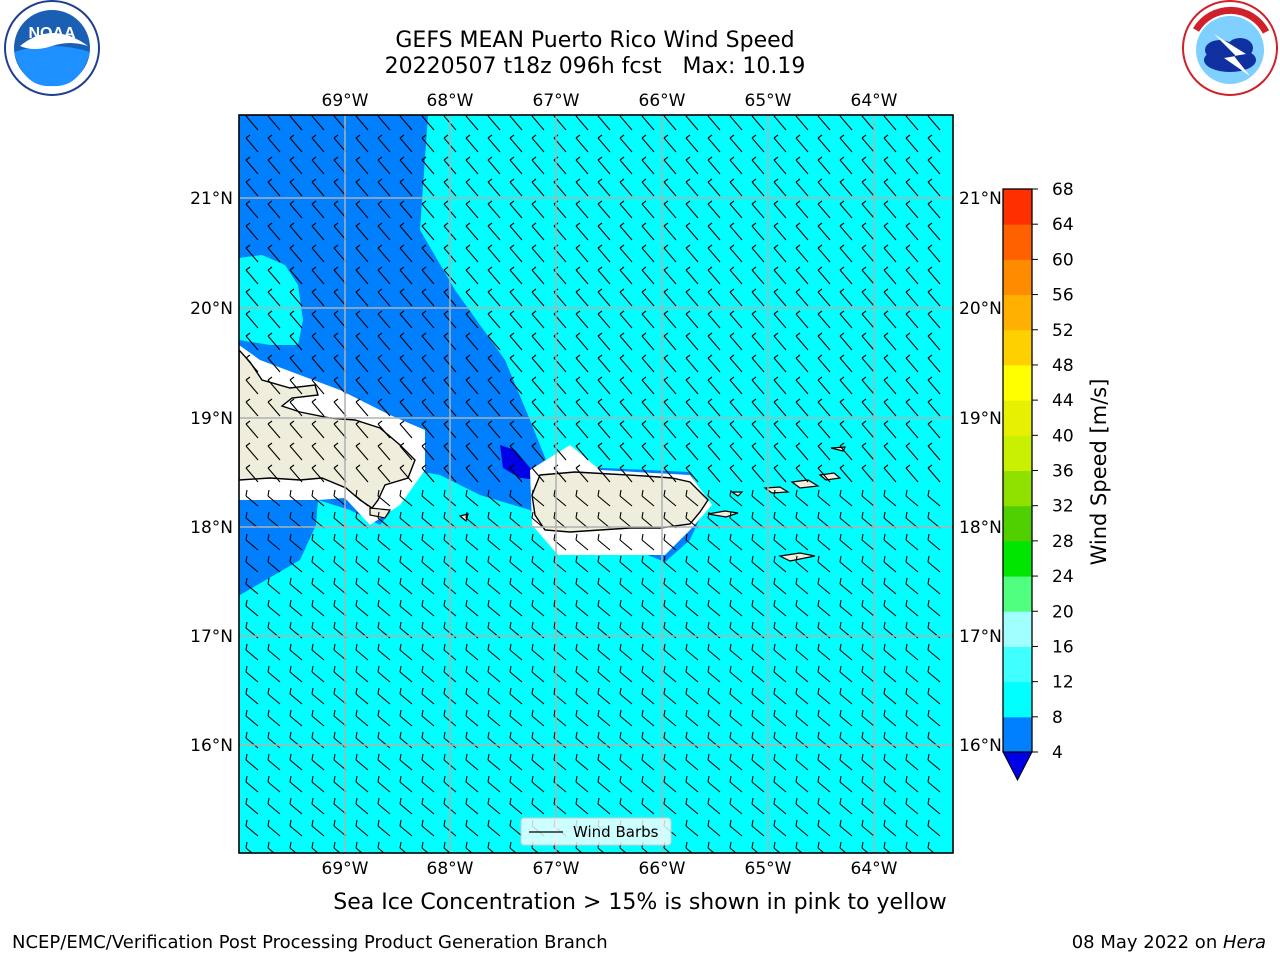 The width and height of the screenshot is (1280, 960). What do you see at coordinates (1063, 683) in the screenshot?
I see `colorbar-tick-label: 12` at bounding box center [1063, 683].